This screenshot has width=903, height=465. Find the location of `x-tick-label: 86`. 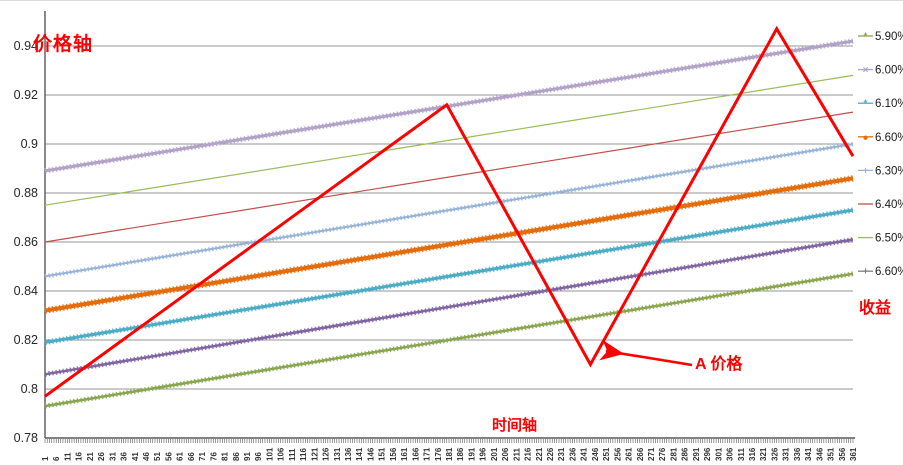

x-tick-label: 86 is located at coordinates (236, 456).